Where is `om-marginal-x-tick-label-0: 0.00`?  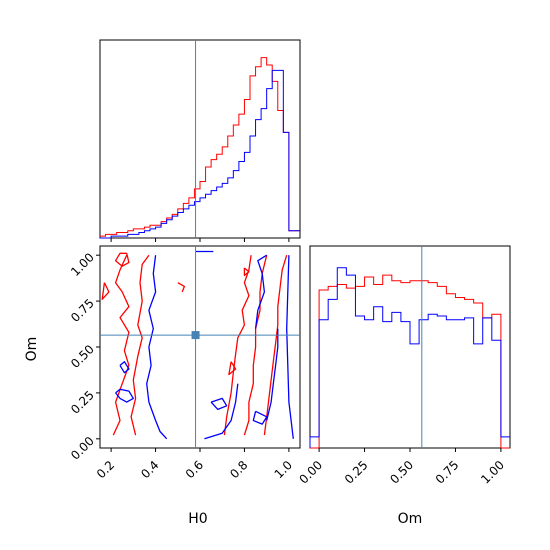 om-marginal-x-tick-label-0: 0.00 is located at coordinates (310, 472).